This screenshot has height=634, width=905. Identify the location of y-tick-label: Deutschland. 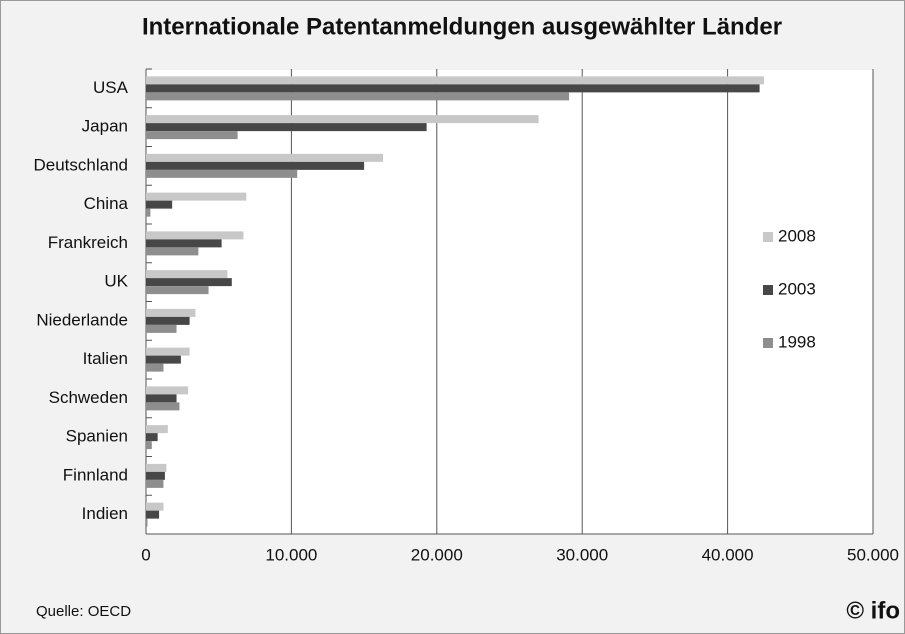
(80, 164).